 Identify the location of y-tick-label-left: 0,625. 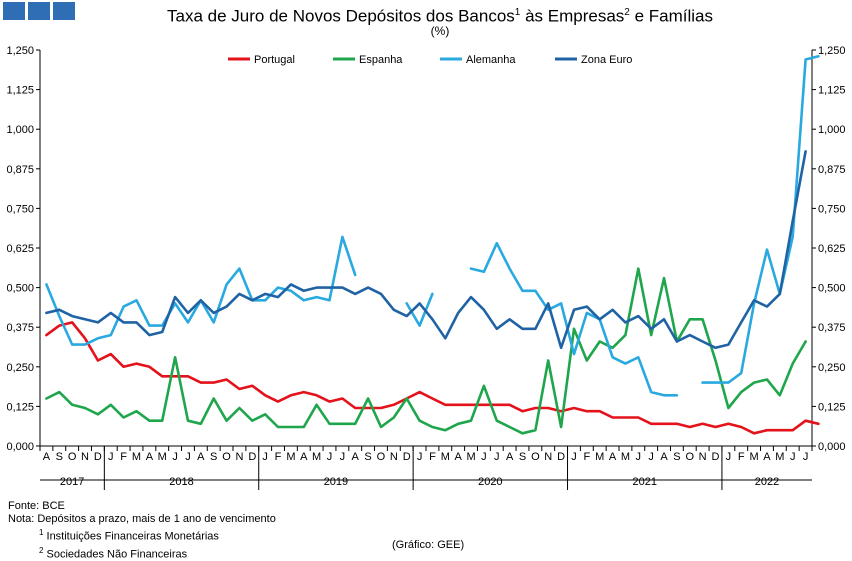
(20, 249).